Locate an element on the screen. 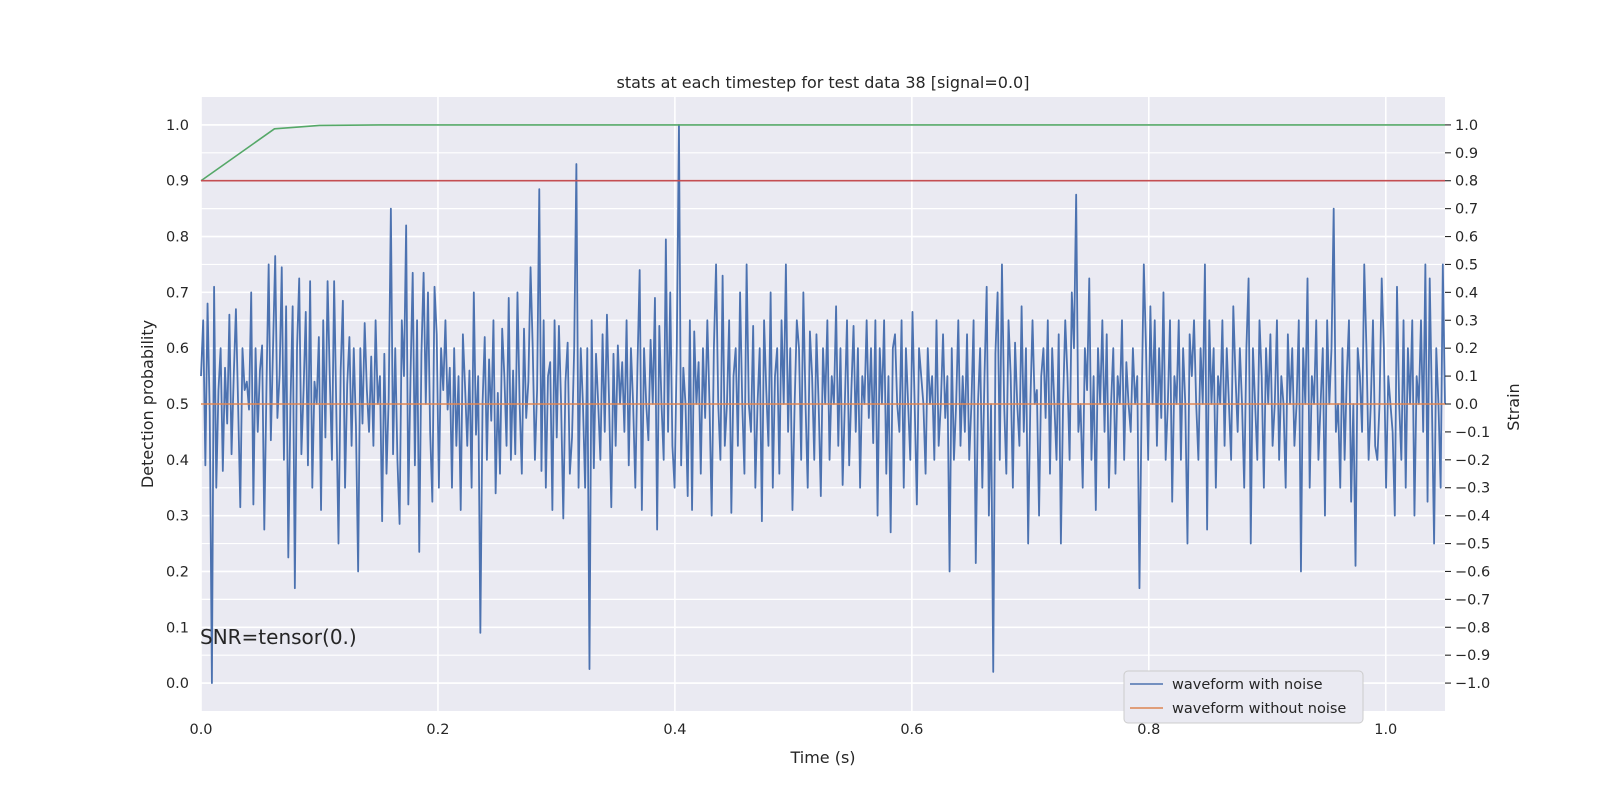  y-tick-label: 0.4 is located at coordinates (177, 461).